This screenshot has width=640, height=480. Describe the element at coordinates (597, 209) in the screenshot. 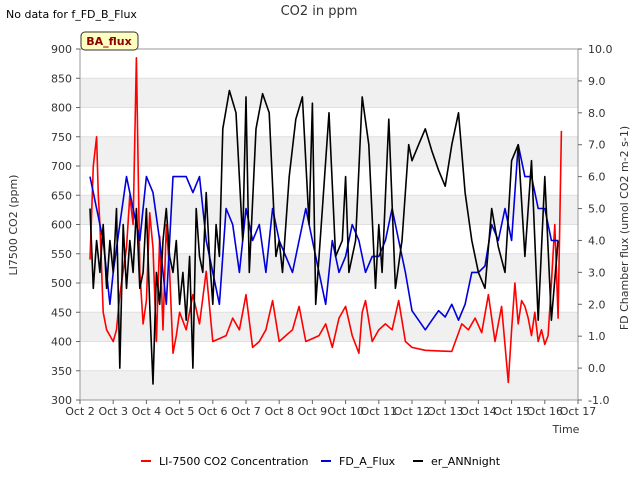

I see `y2-tick-label: 5.0` at that location.